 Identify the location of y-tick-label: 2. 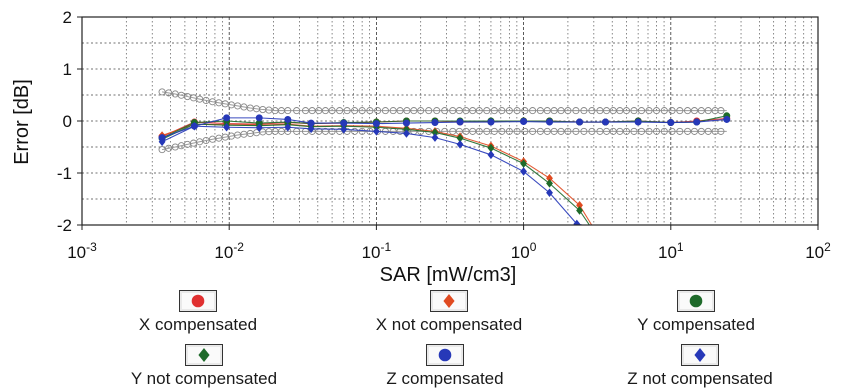
(67, 17).